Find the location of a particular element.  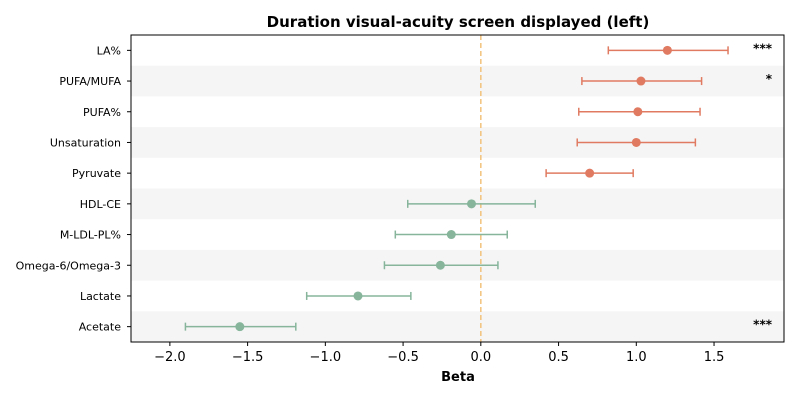

x-tick-label: −2.0 is located at coordinates (170, 357).